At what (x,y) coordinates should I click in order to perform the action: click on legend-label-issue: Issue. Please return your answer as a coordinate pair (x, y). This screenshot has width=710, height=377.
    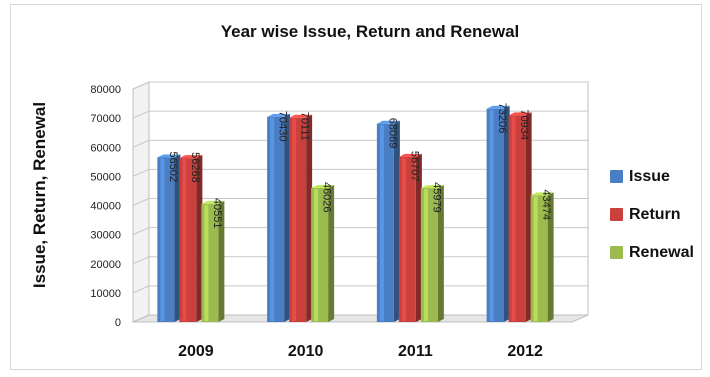
    Looking at the image, I should click on (649, 176).